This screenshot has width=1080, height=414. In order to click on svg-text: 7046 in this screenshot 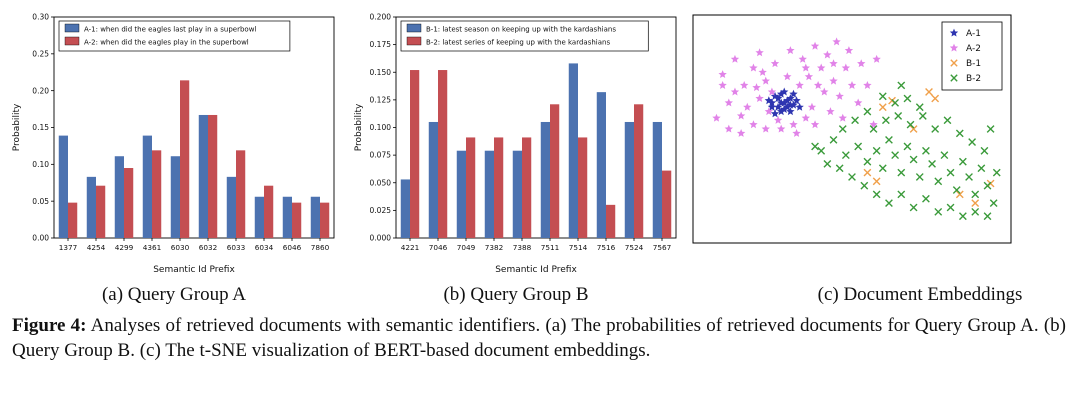, I will do `click(438, 247)`.